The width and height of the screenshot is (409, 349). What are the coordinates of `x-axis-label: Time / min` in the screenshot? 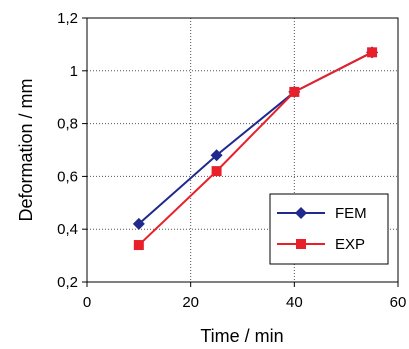 It's located at (241, 336).